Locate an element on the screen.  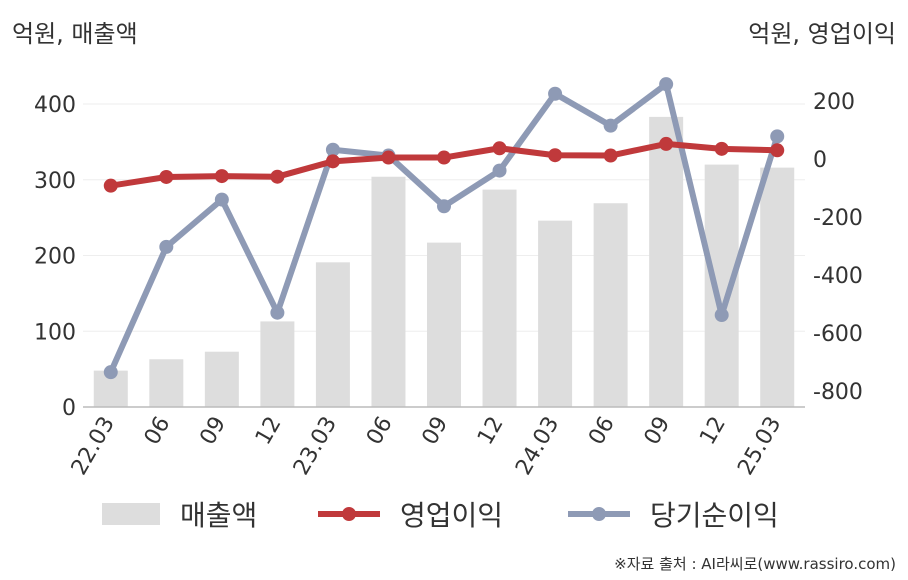
y-right-tick-label: 200 is located at coordinates (834, 102).